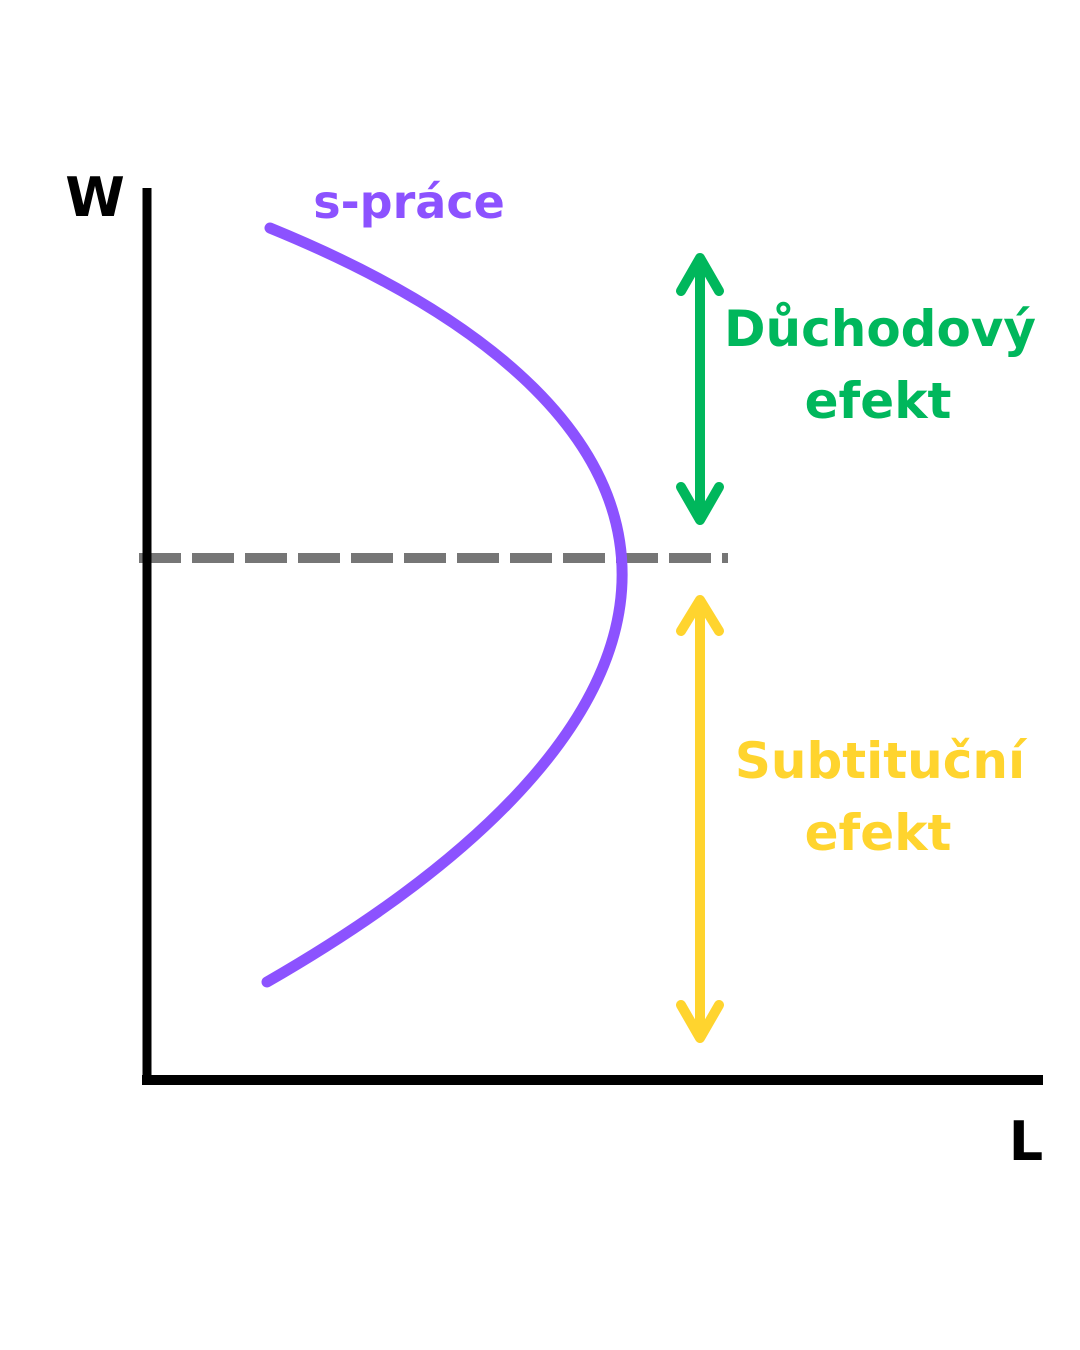  I want to click on income-effect-label-line2: efekt, so click(878, 401).